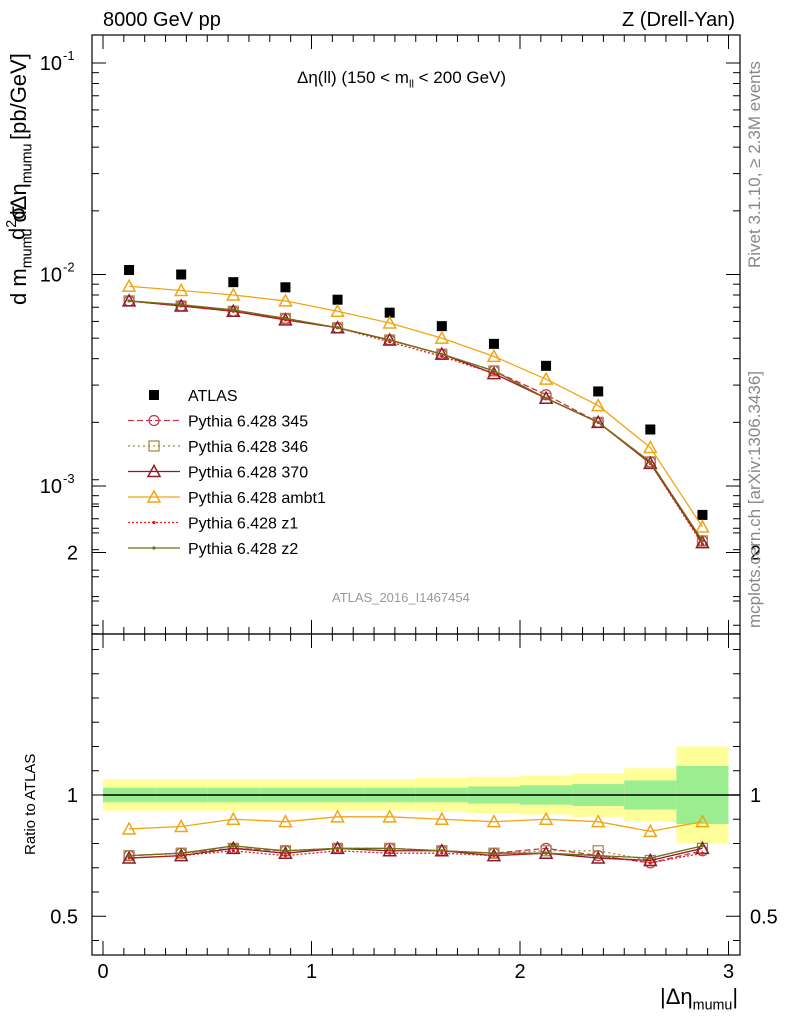 This screenshot has width=786, height=1024. Describe the element at coordinates (18, 277) in the screenshot. I see `ylabel-m: m` at that location.